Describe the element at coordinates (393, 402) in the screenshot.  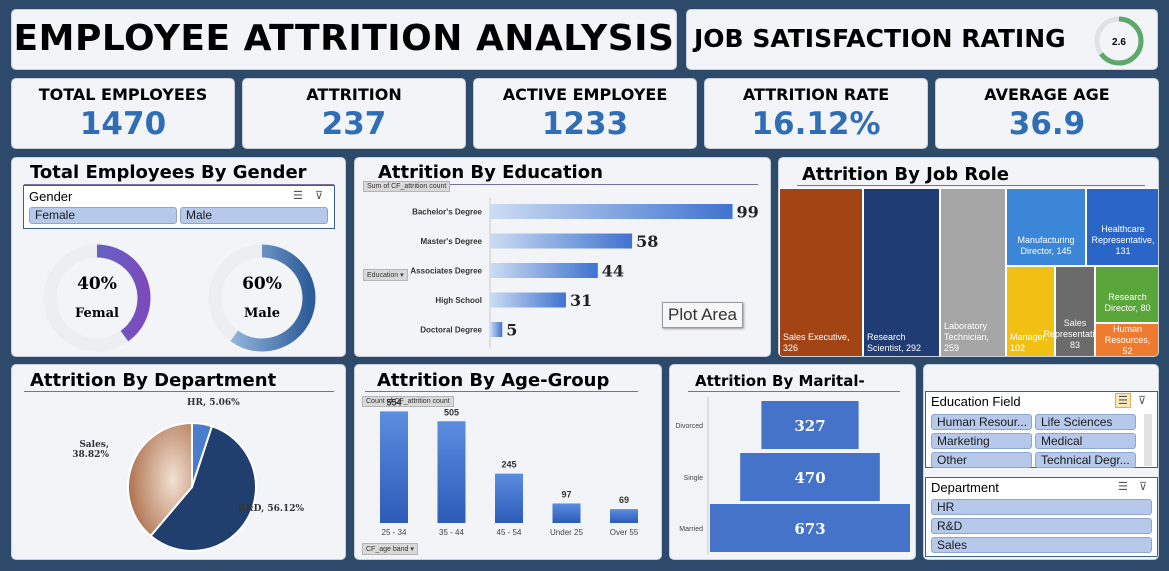
I see `data-label: 554` at that location.